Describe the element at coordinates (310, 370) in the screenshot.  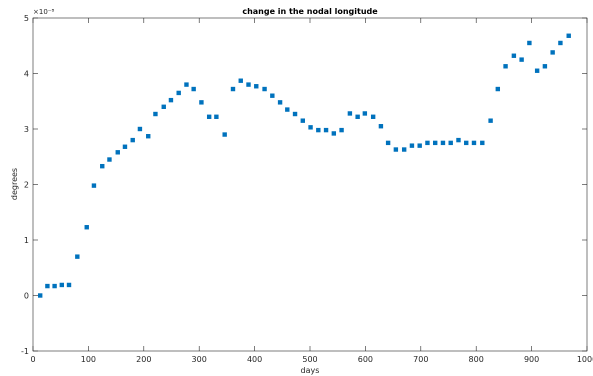
I see `x-axis-label: days` at that location.